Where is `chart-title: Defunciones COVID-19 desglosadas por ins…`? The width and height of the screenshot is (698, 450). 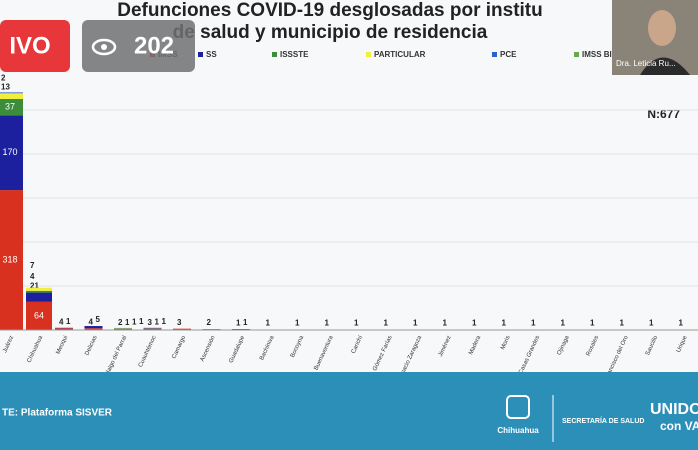
chart-title: Defunciones COVID-19 desglosadas por ins… is located at coordinates (329, 10).